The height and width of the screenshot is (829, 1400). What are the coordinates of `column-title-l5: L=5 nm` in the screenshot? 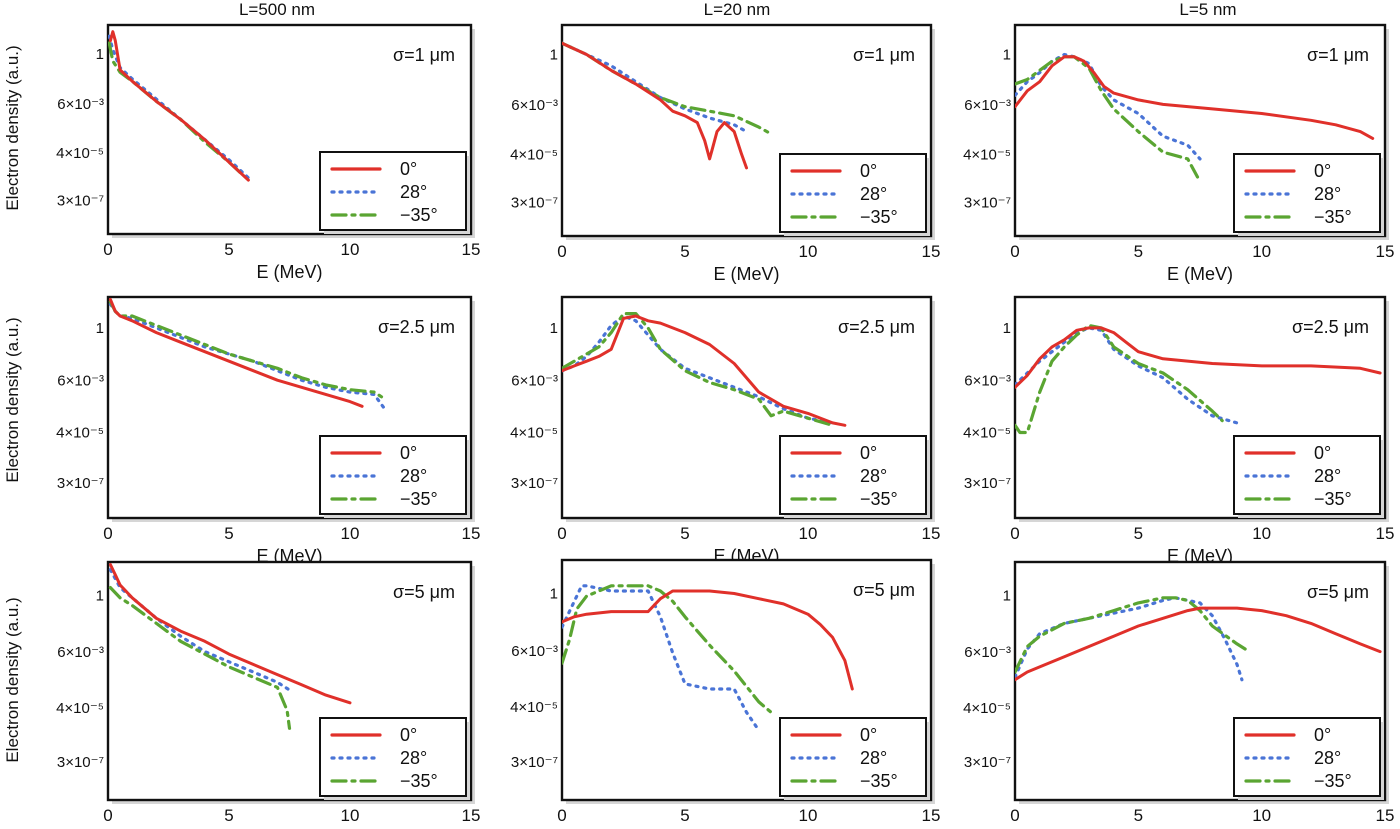 It's located at (1207, 9).